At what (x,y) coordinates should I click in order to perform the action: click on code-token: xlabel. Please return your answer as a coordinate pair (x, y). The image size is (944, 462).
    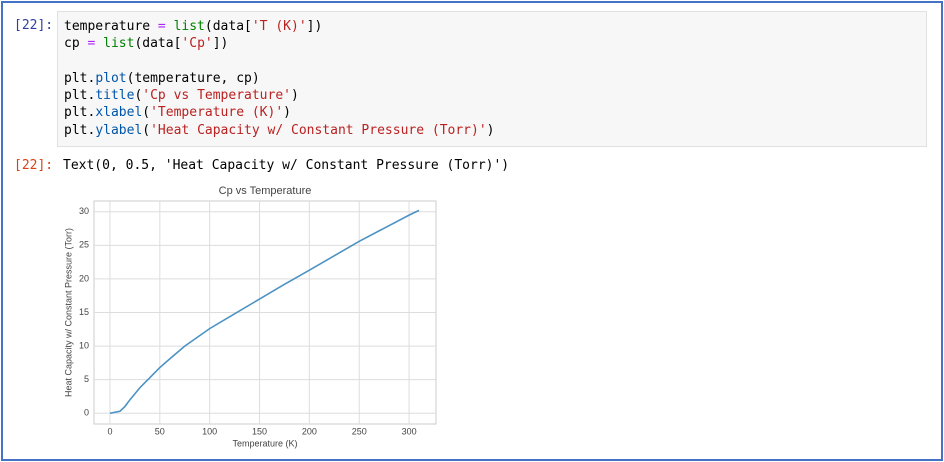
    Looking at the image, I should click on (119, 113).